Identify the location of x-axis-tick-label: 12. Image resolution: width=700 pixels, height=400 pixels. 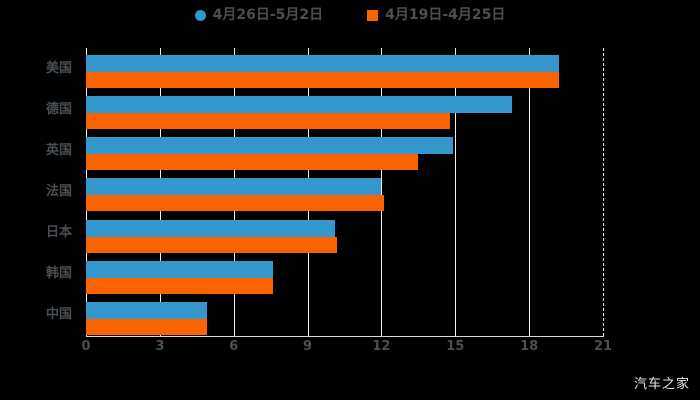
(381, 346).